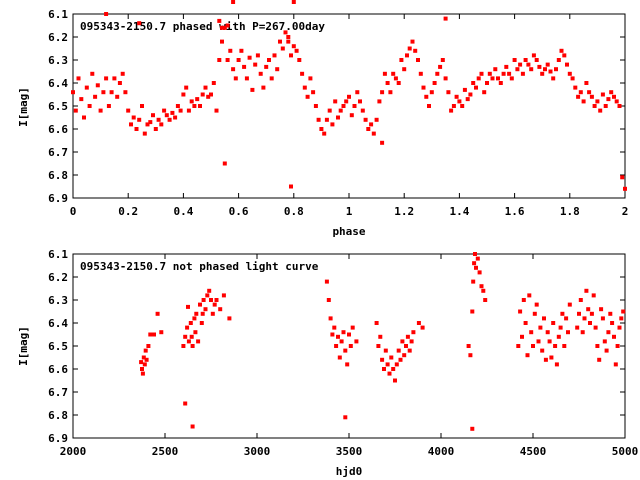 The image size is (640, 480). What do you see at coordinates (23, 346) in the screenshot?
I see `unphased-y-axis-label: I[mag]` at bounding box center [23, 346].